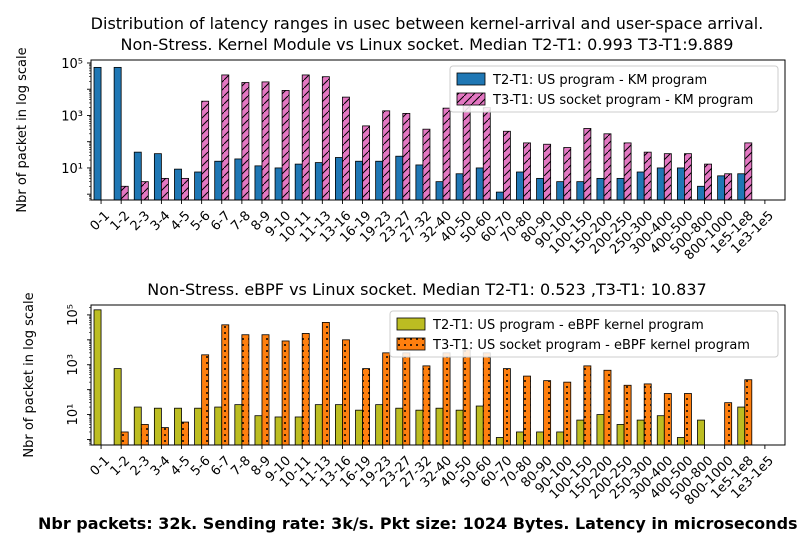 The height and width of the screenshot is (550, 800). Describe the element at coordinates (622, 100) in the screenshot. I see `legend-label-1: T3-T1: US socket program - KM program` at that location.